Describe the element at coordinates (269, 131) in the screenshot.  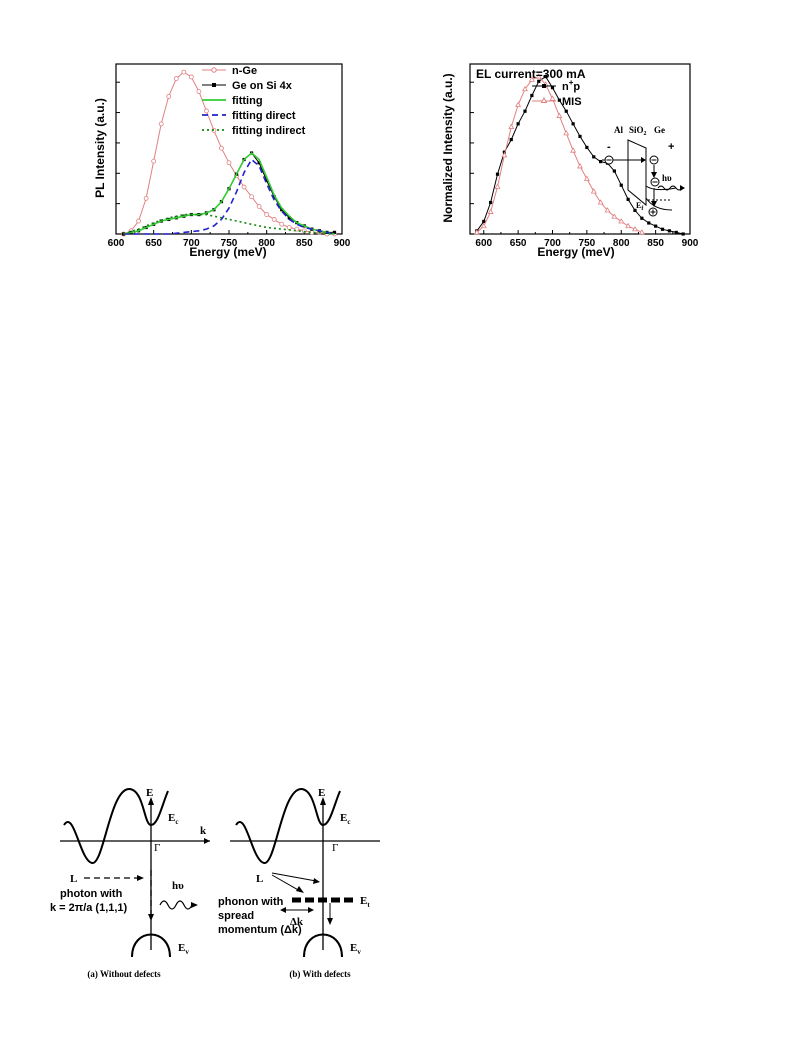
I see `pl-legend-label: fitting indirect` at that location.